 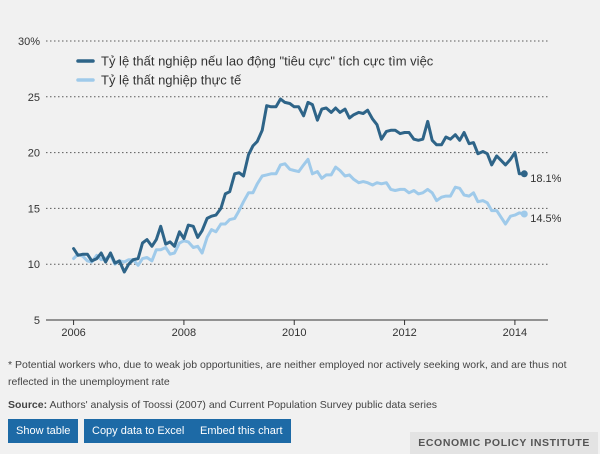 I want to click on show-table-button: Show table, so click(x=43, y=431).